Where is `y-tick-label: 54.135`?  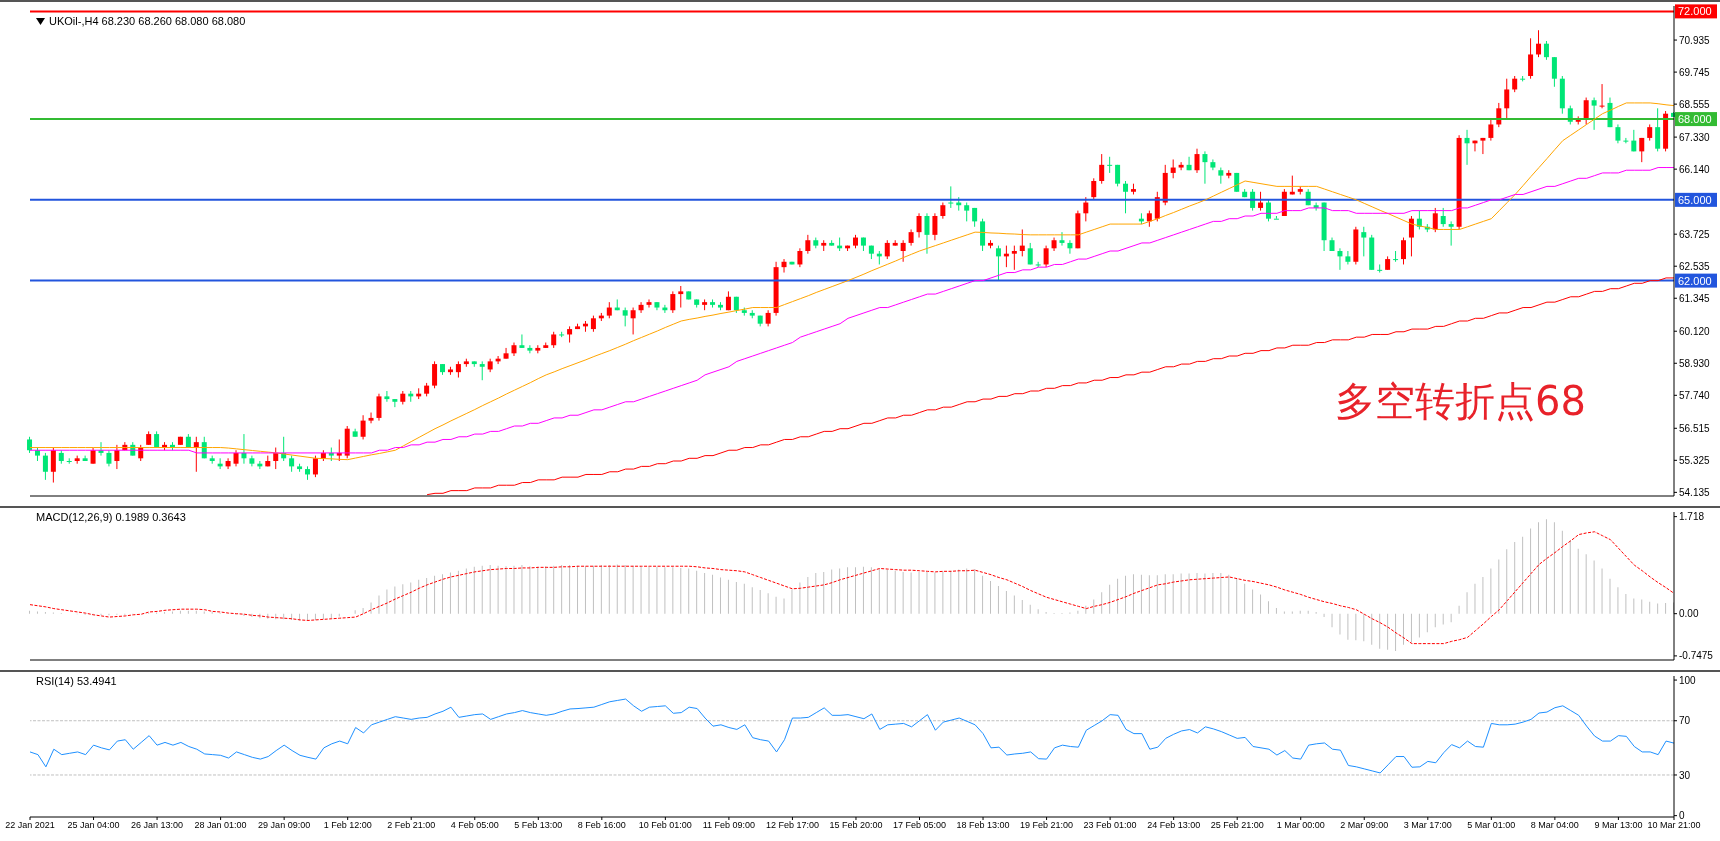 y-tick-label: 54.135 is located at coordinates (1695, 492).